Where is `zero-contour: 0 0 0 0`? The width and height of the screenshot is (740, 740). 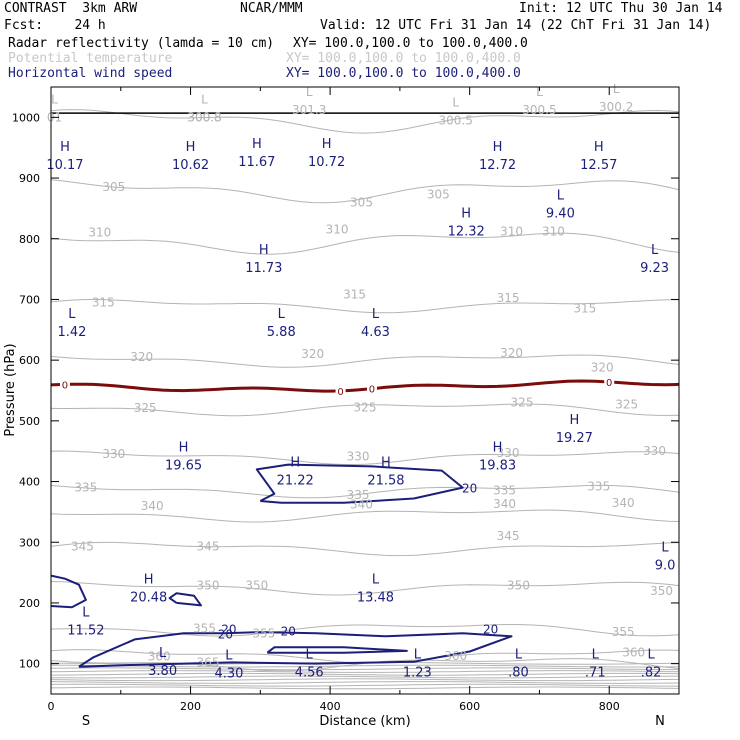
zero-contour: 0 0 0 0 is located at coordinates (365, 386).